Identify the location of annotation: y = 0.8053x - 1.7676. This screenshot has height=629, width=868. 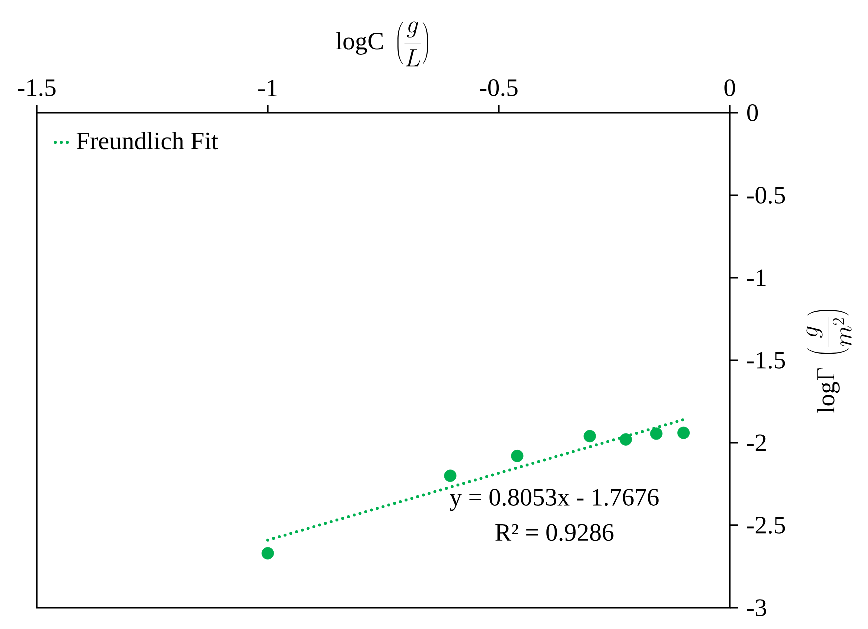
(554, 500).